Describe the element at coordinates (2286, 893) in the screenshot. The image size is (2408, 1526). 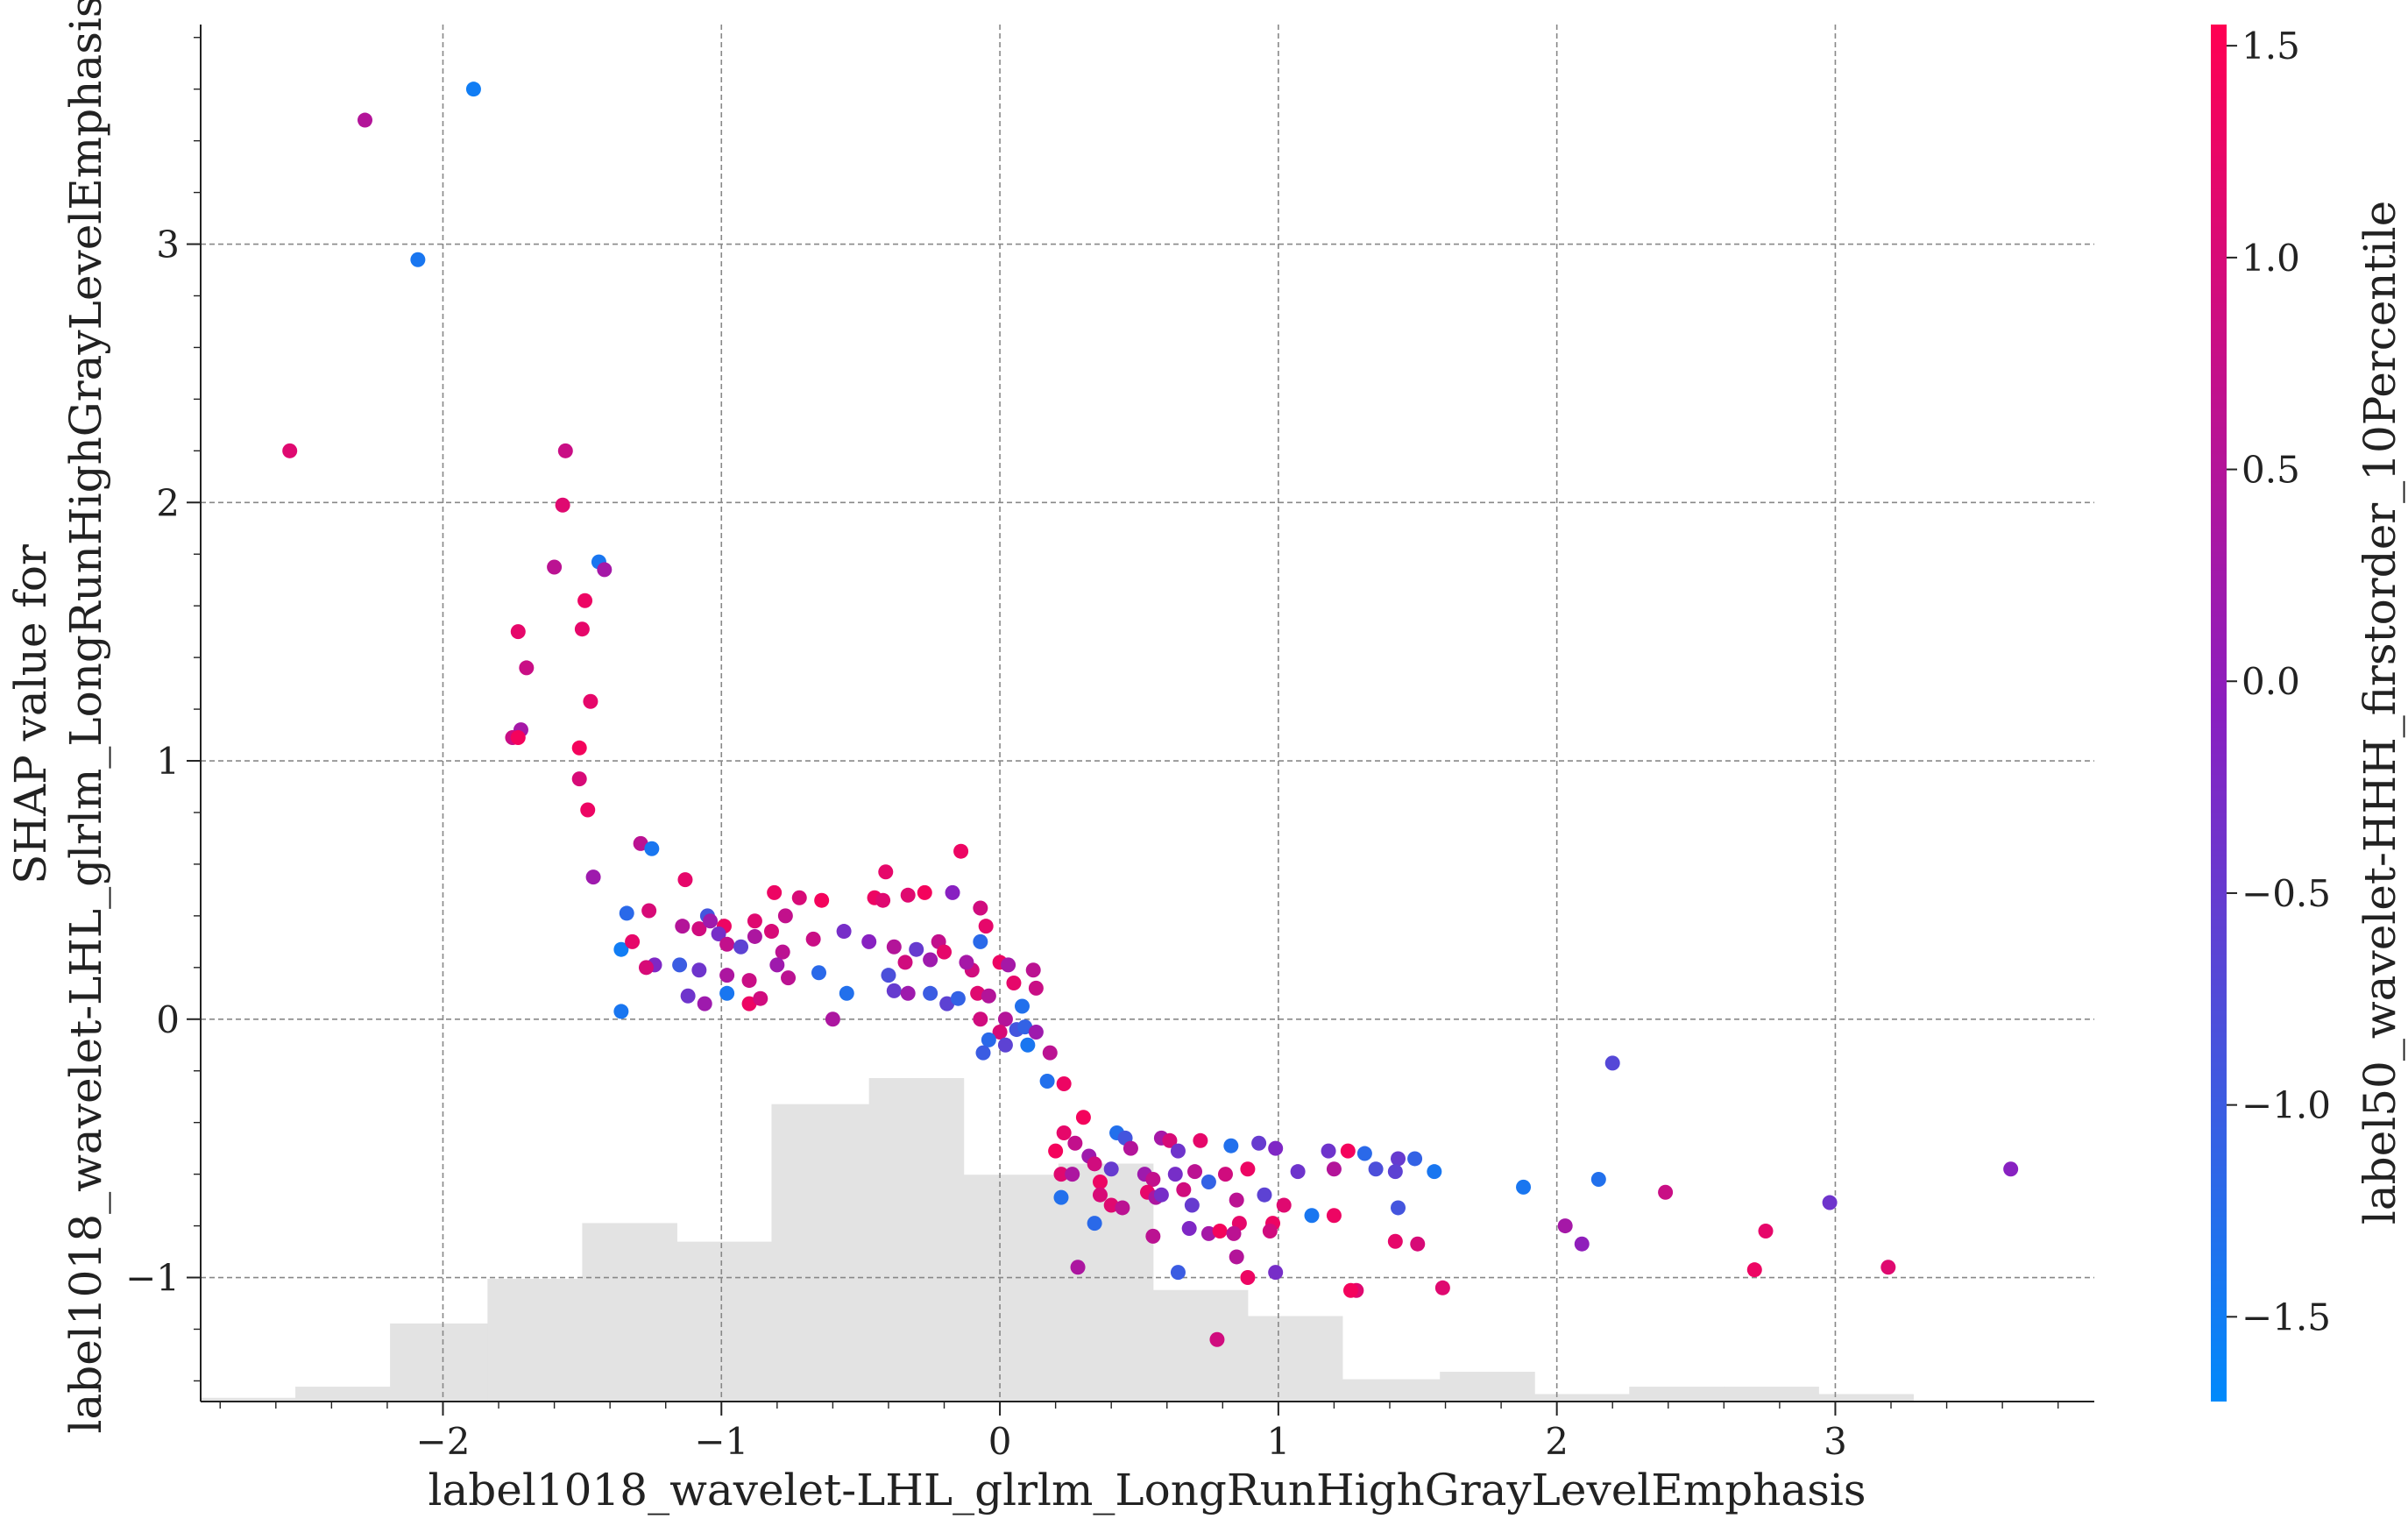
I see `colorbar-tick-label: −0.5` at that location.